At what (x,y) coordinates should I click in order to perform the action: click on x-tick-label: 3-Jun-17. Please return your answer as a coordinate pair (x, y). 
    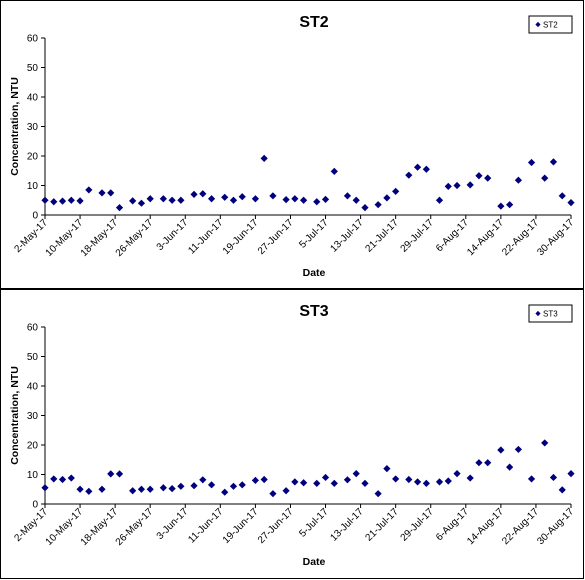
    Looking at the image, I should click on (173, 524).